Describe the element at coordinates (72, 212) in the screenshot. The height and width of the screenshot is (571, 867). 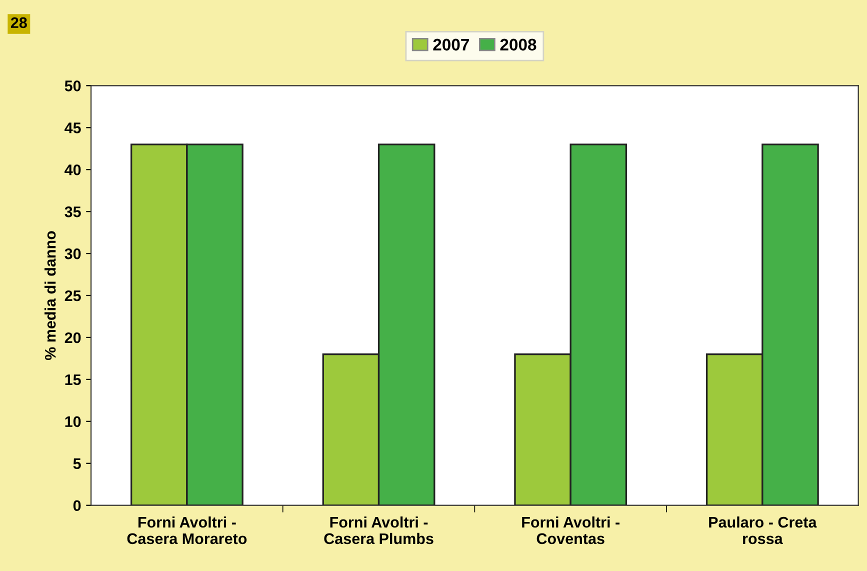
I see `y-tick-label: 35` at that location.